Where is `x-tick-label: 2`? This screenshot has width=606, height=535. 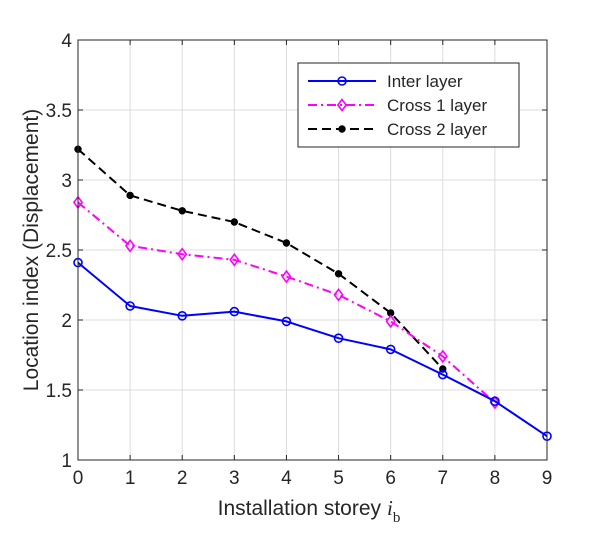 x-tick-label: 2 is located at coordinates (182, 478).